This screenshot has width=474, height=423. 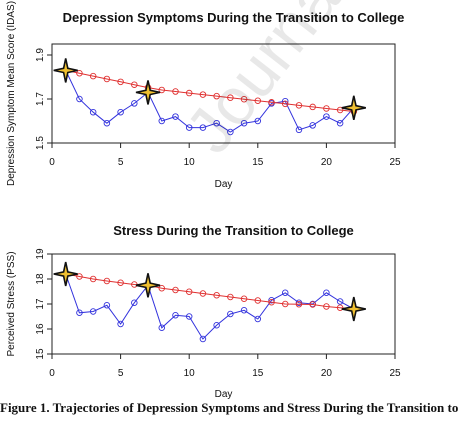 What do you see at coordinates (40, 99) in the screenshot?
I see `y-tick-label: 1.7` at bounding box center [40, 99].